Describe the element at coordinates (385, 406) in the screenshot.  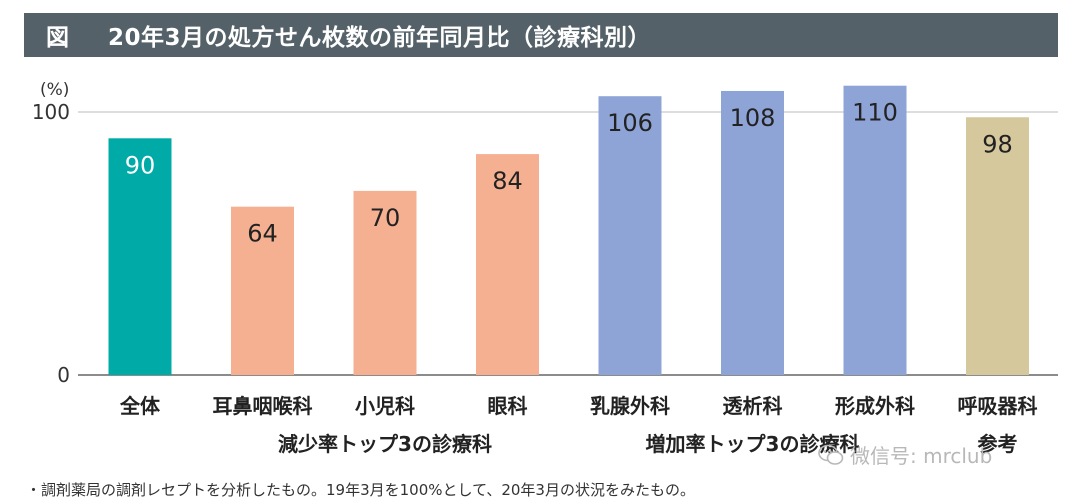
I see `category-label: 小児科` at that location.